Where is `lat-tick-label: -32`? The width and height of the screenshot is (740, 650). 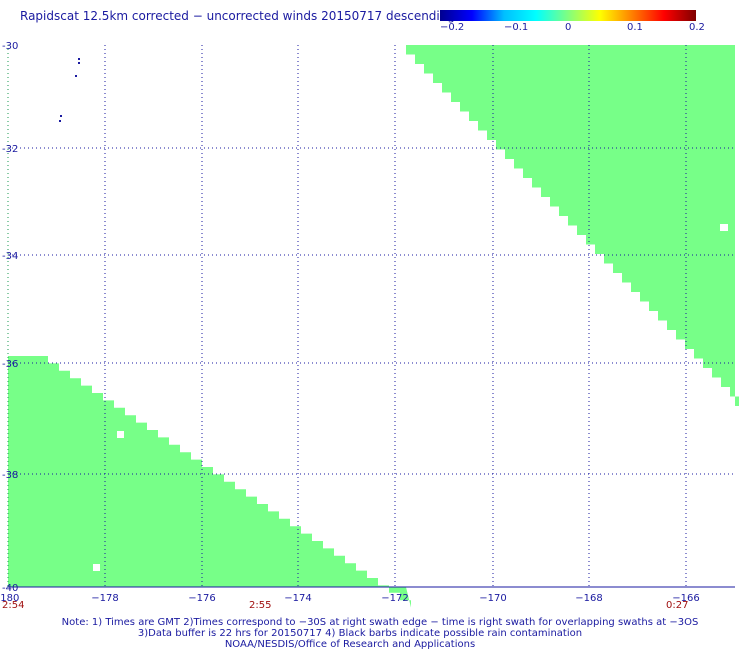
lat-tick-label: -32 is located at coordinates (10, 149).